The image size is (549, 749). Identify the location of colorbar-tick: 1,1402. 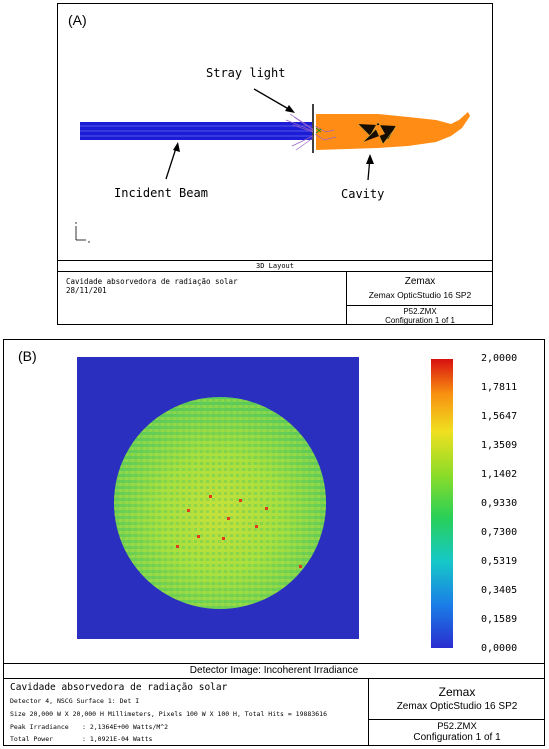
(499, 474).